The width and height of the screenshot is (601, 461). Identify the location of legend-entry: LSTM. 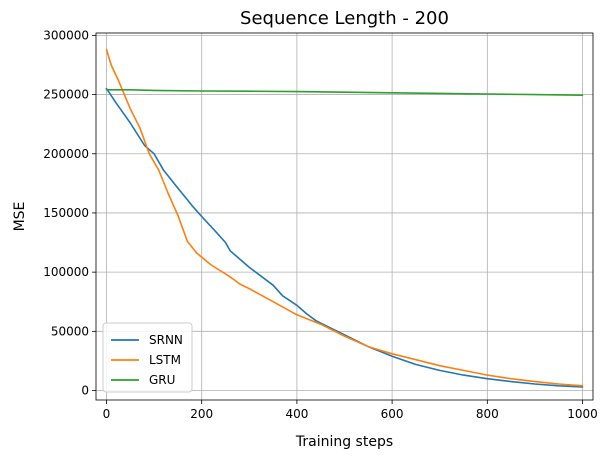
(165, 360).